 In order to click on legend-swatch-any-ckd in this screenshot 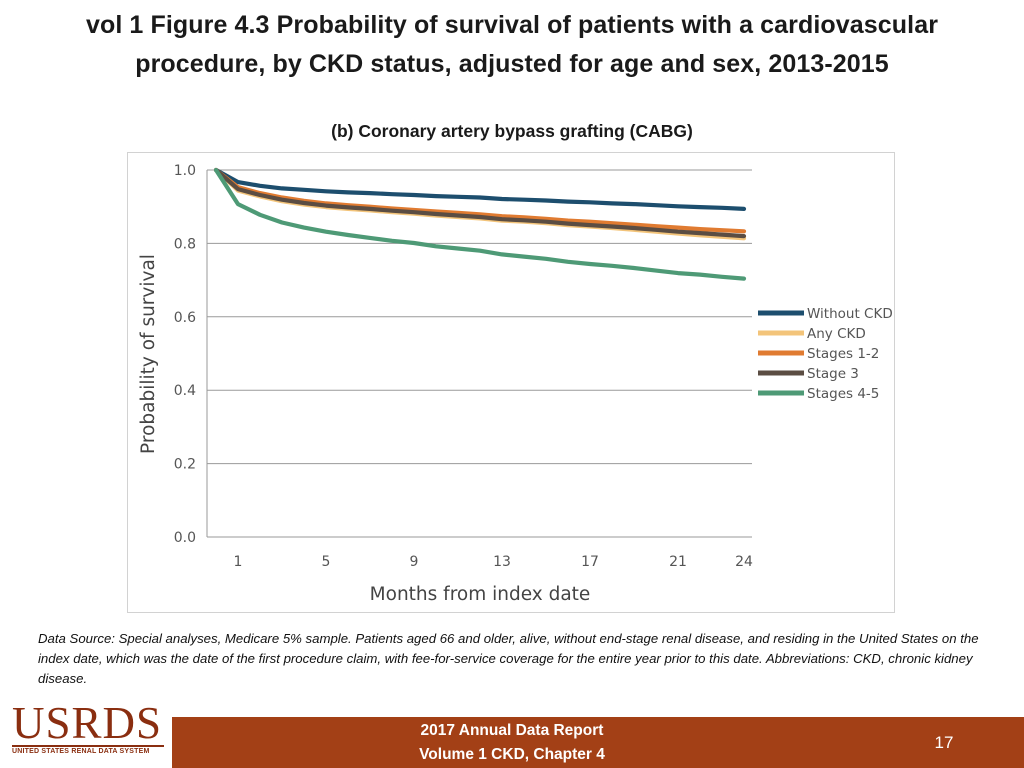, I will do `click(781, 333)`.